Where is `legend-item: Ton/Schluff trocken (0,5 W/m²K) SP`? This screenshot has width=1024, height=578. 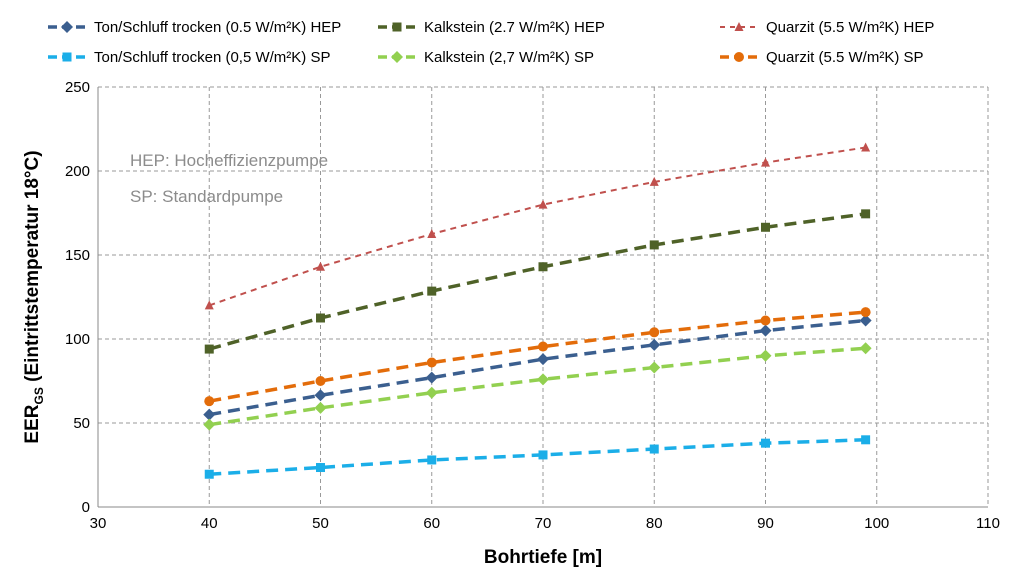
legend-item: Ton/Schluff trocken (0,5 W/m²K) SP is located at coordinates (189, 57).